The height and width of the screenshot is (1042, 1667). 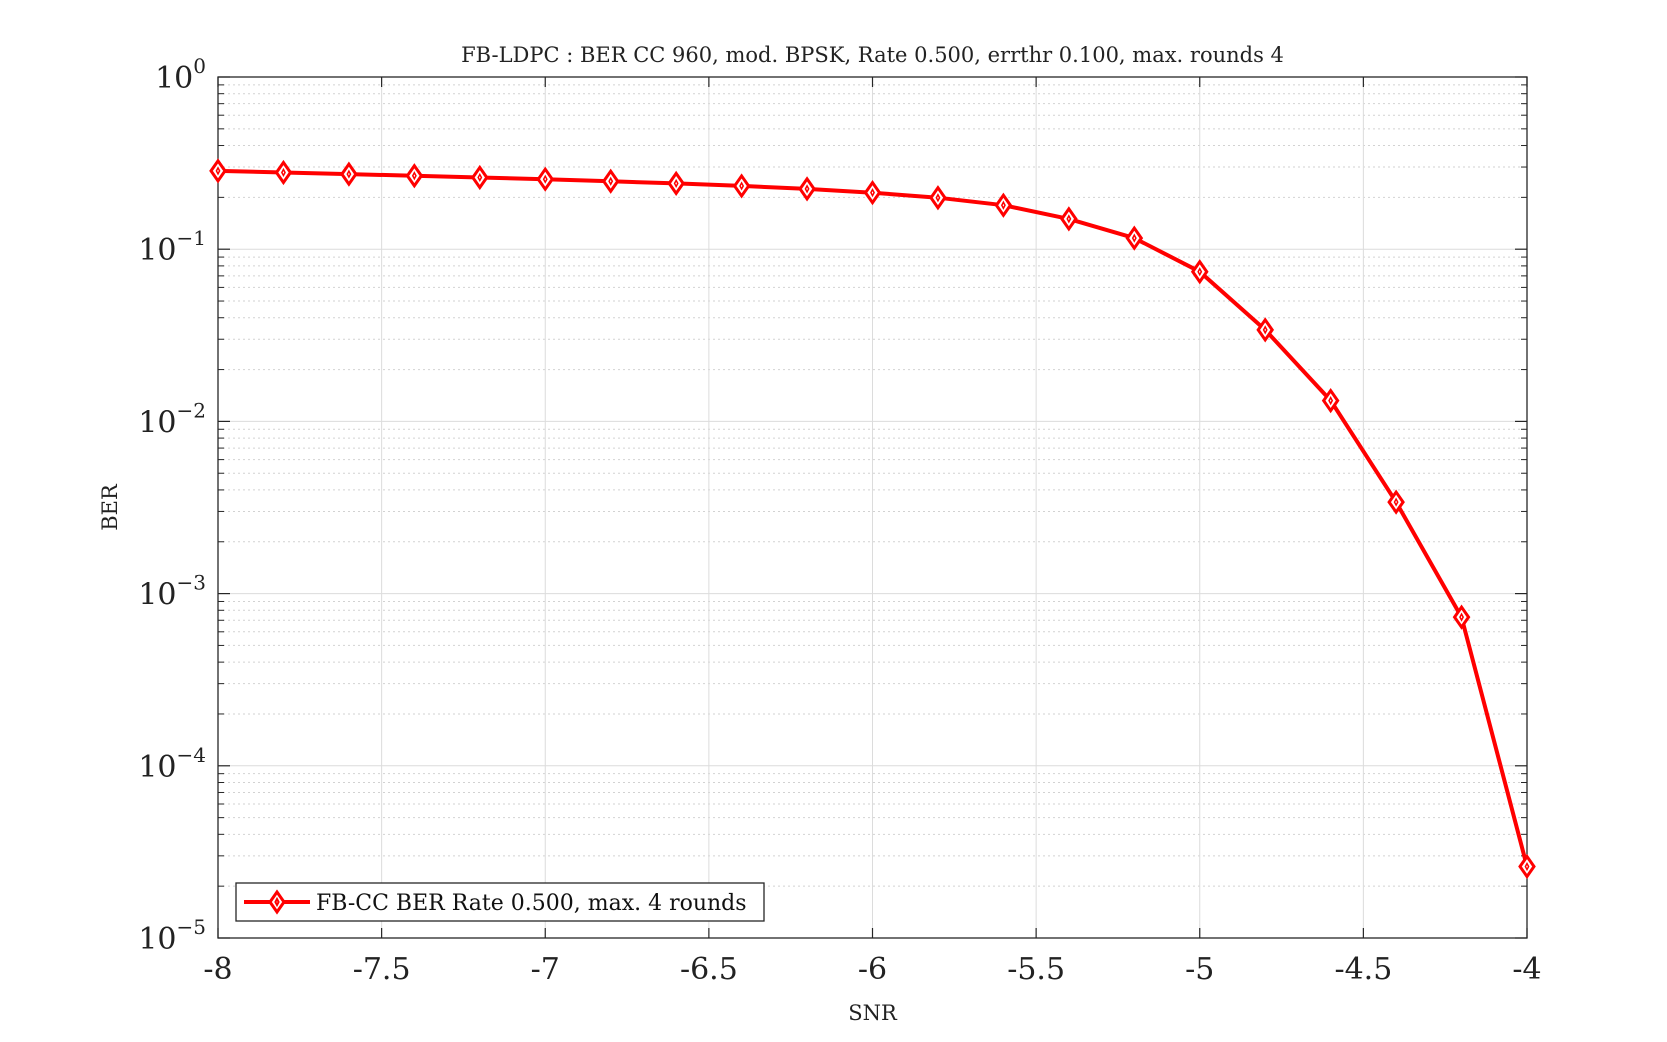 What do you see at coordinates (191, 755) in the screenshot?
I see `y-tick-exponent: −4` at bounding box center [191, 755].